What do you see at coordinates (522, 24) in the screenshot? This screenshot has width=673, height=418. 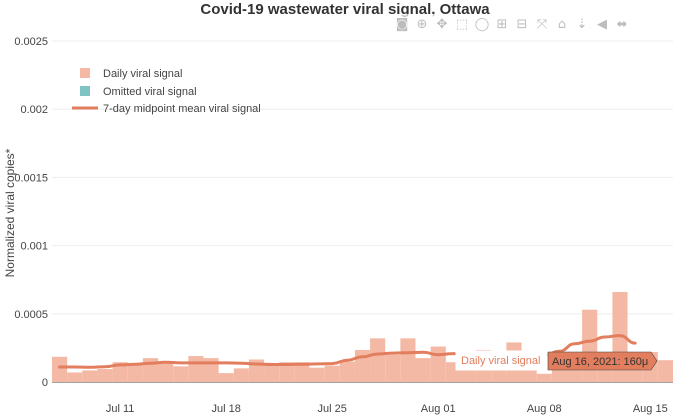 I see `zoom-out-icon: ⊟` at bounding box center [522, 24].